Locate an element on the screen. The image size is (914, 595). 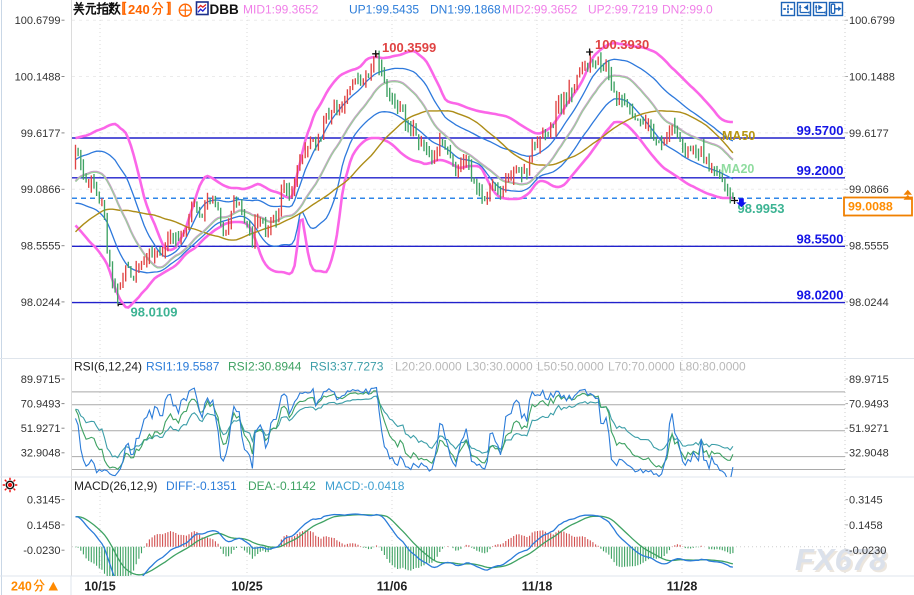
svg-text: RSI3:37.7273 is located at coordinates (347, 367).